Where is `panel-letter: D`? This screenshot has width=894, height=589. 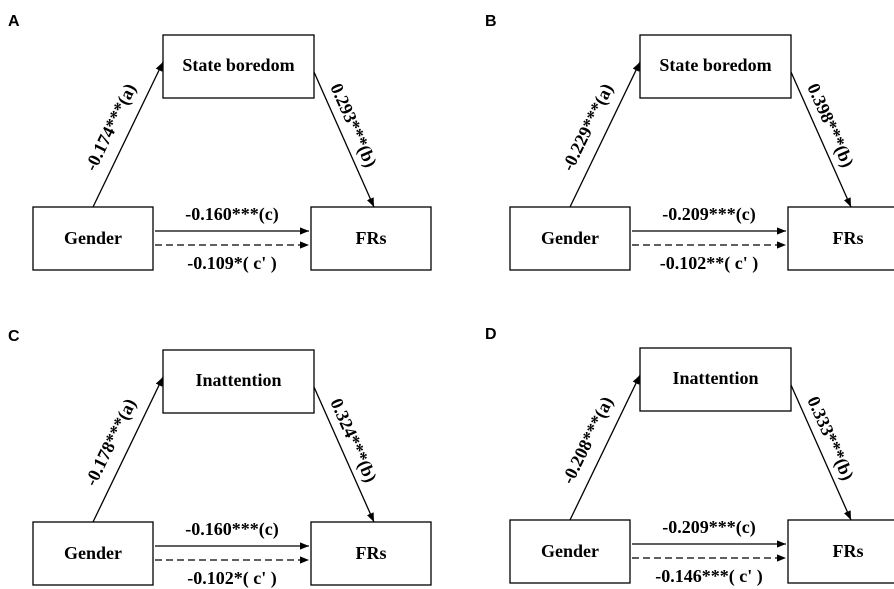
panel-letter: D is located at coordinates (491, 334).